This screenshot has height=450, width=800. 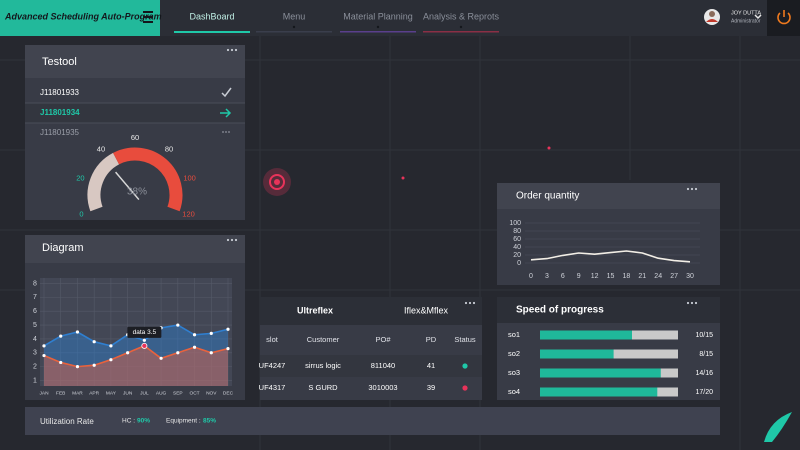 I want to click on y-tick-label: 2, so click(x=35, y=366).